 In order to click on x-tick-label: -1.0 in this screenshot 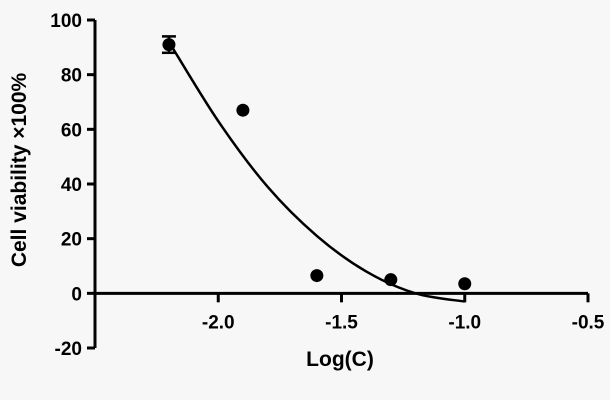, I will do `click(464, 322)`.